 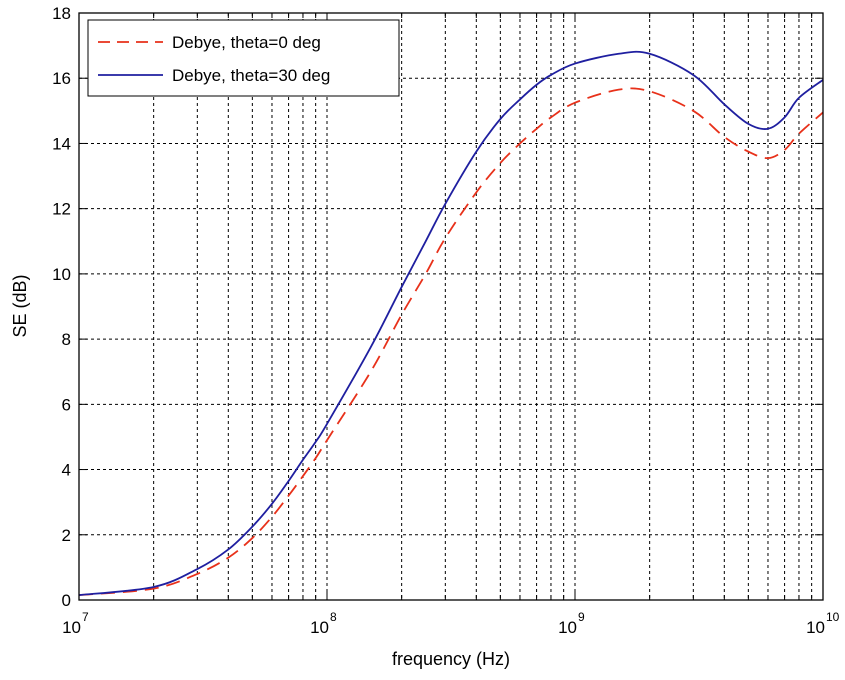 I want to click on legend-box, so click(x=243, y=58).